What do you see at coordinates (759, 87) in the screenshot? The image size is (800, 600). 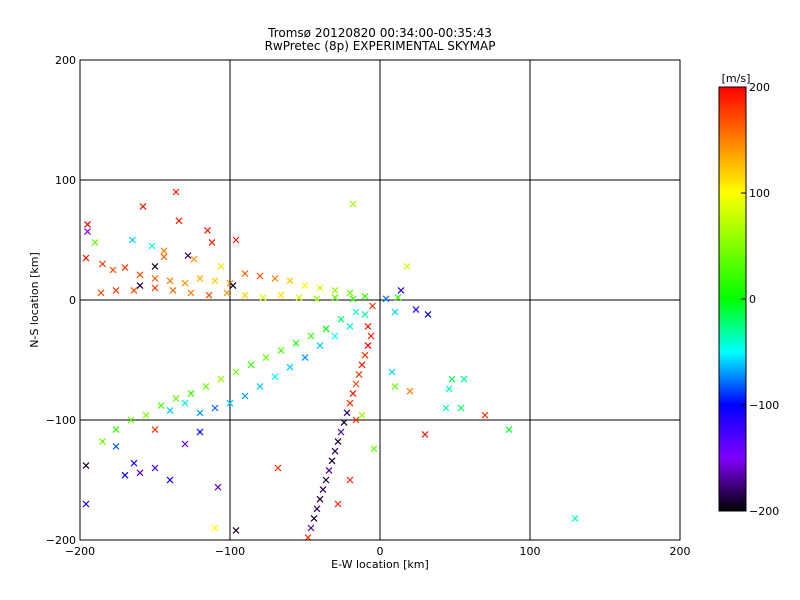 I see `colorbar-tick-label: 200` at bounding box center [759, 87].